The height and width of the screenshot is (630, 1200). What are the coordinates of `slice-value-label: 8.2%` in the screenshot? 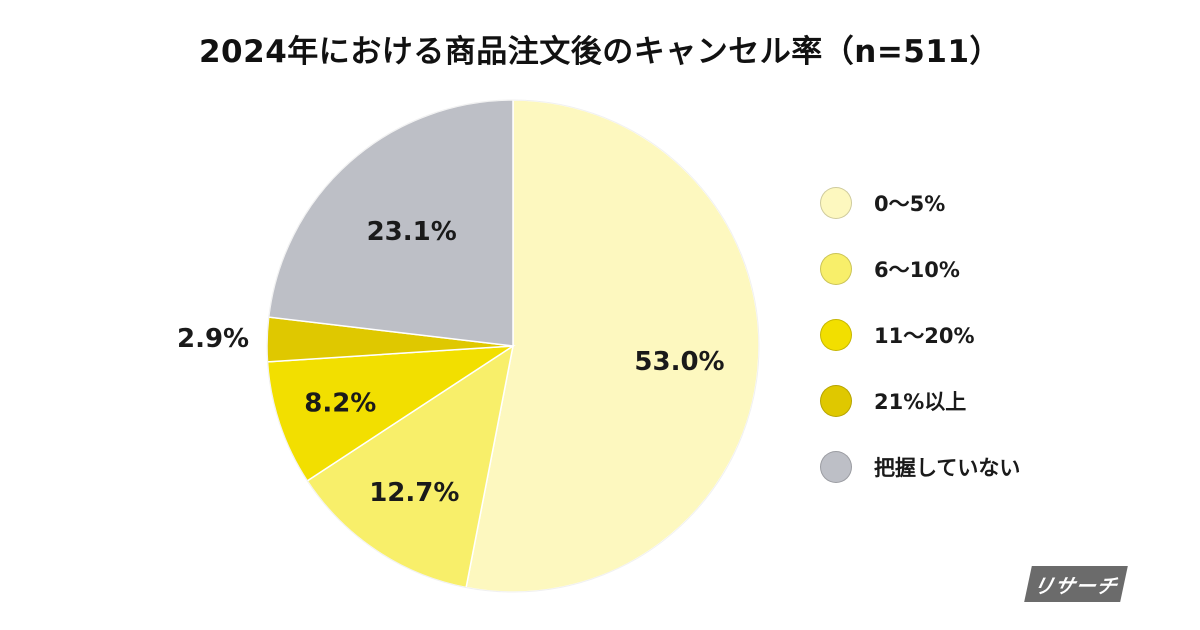 It's located at (340, 404).